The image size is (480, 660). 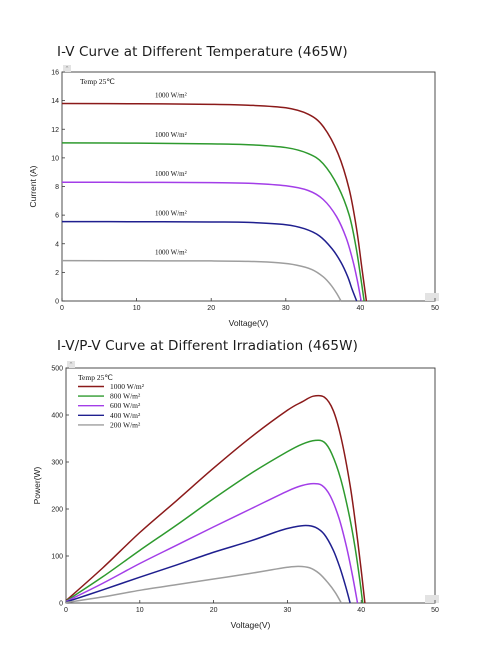 I want to click on y-axis-label: Power(W), so click(x=37, y=485).